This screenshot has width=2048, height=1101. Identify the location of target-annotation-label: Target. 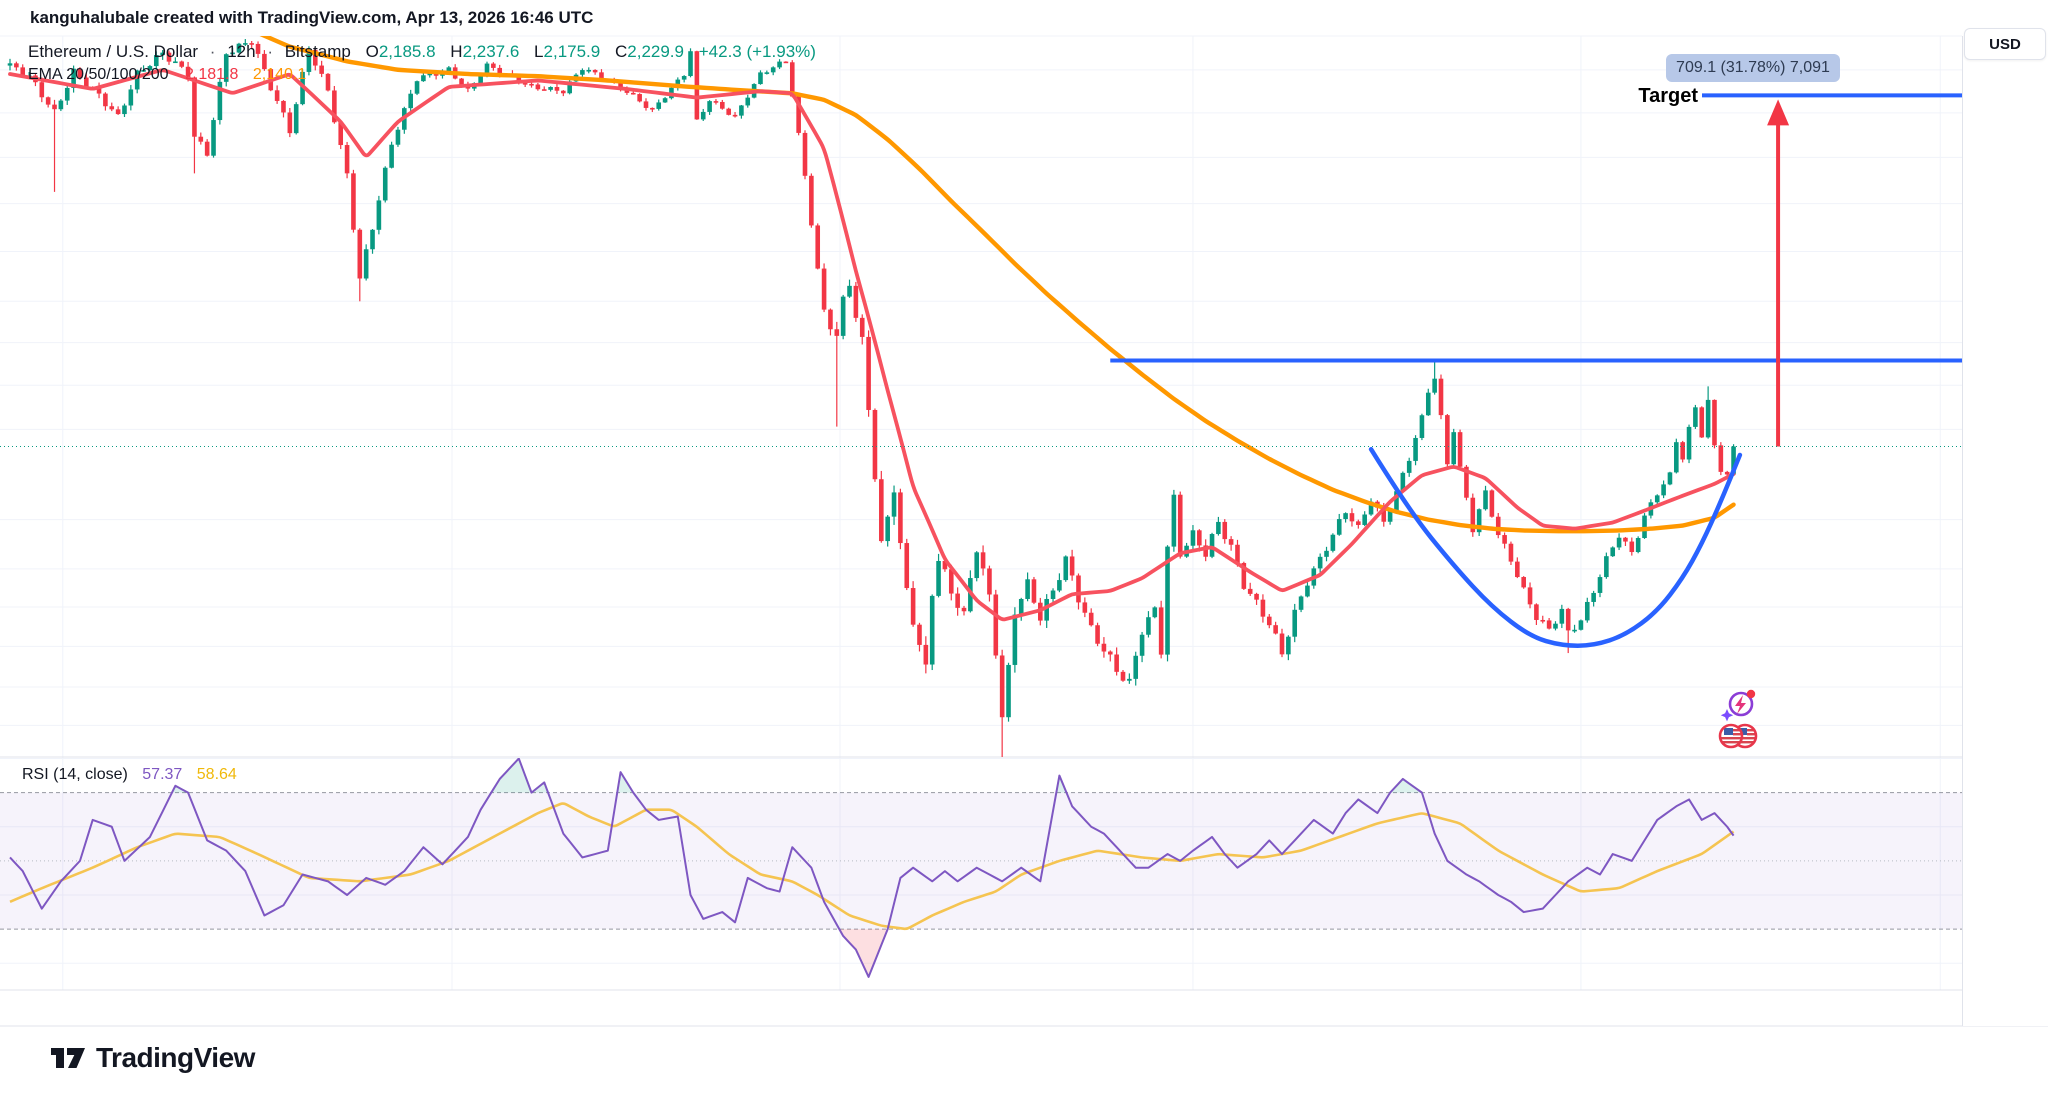
(1668, 96).